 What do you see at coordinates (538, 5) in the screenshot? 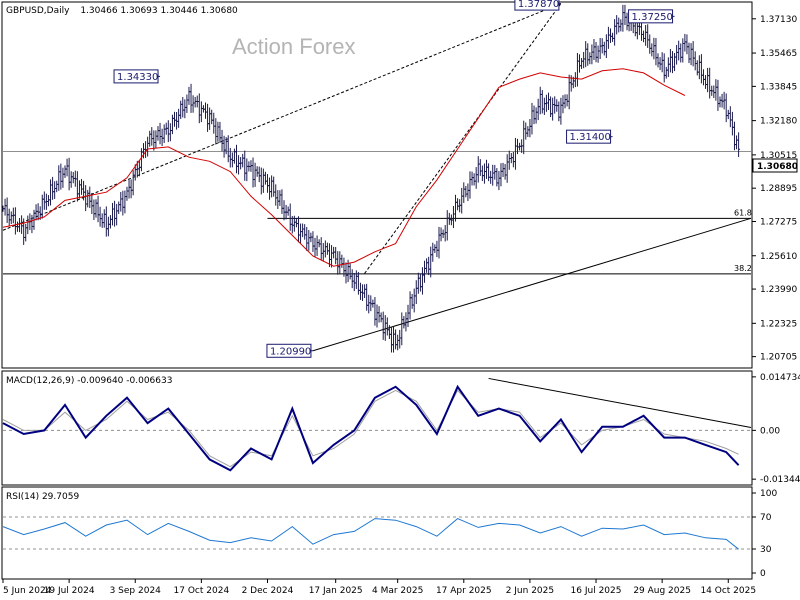
I see `swing-label-text: 1.37870` at bounding box center [538, 5].